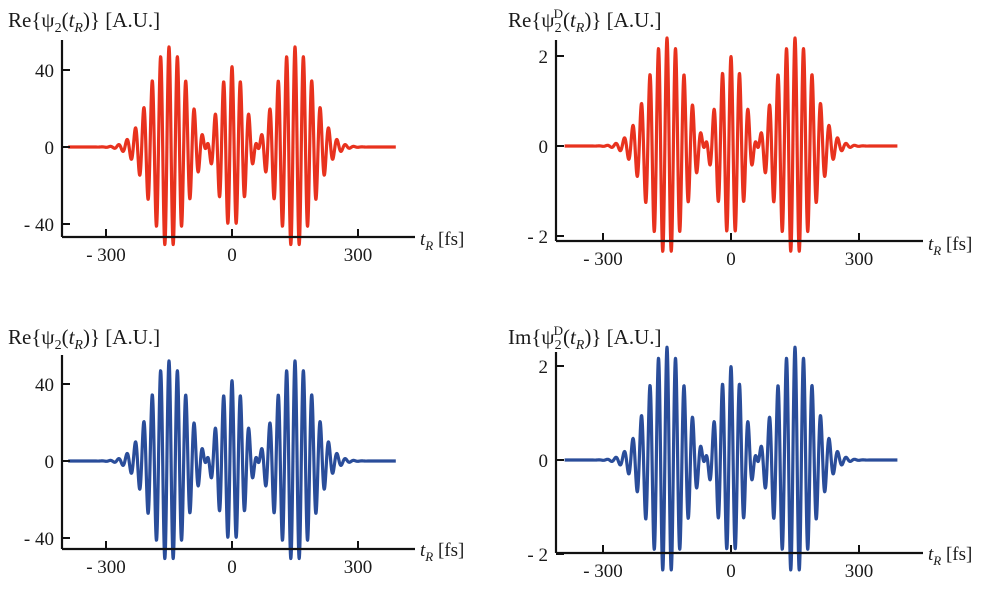  What do you see at coordinates (585, 338) in the screenshot?
I see `chart-title: Im{ψ2D(tR)} [A.U.]` at bounding box center [585, 338].